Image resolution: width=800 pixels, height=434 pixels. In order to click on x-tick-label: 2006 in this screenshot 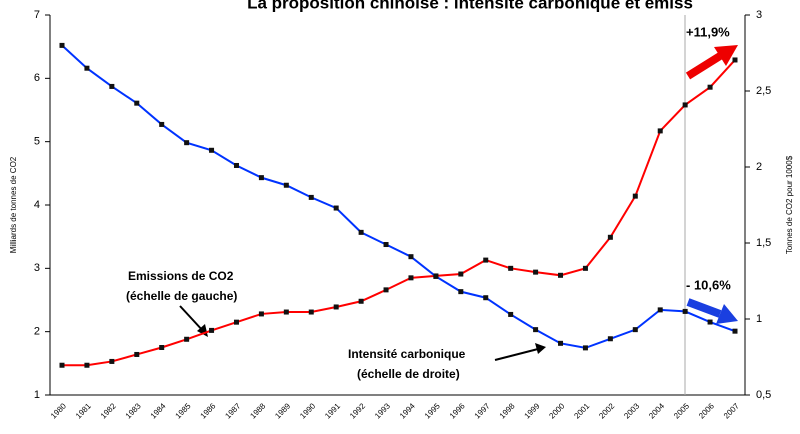, I will do `click(706, 410)`.